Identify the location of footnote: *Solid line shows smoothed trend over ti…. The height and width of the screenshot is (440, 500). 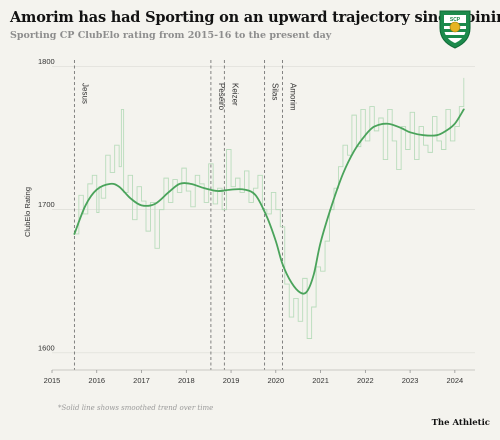
(136, 408).